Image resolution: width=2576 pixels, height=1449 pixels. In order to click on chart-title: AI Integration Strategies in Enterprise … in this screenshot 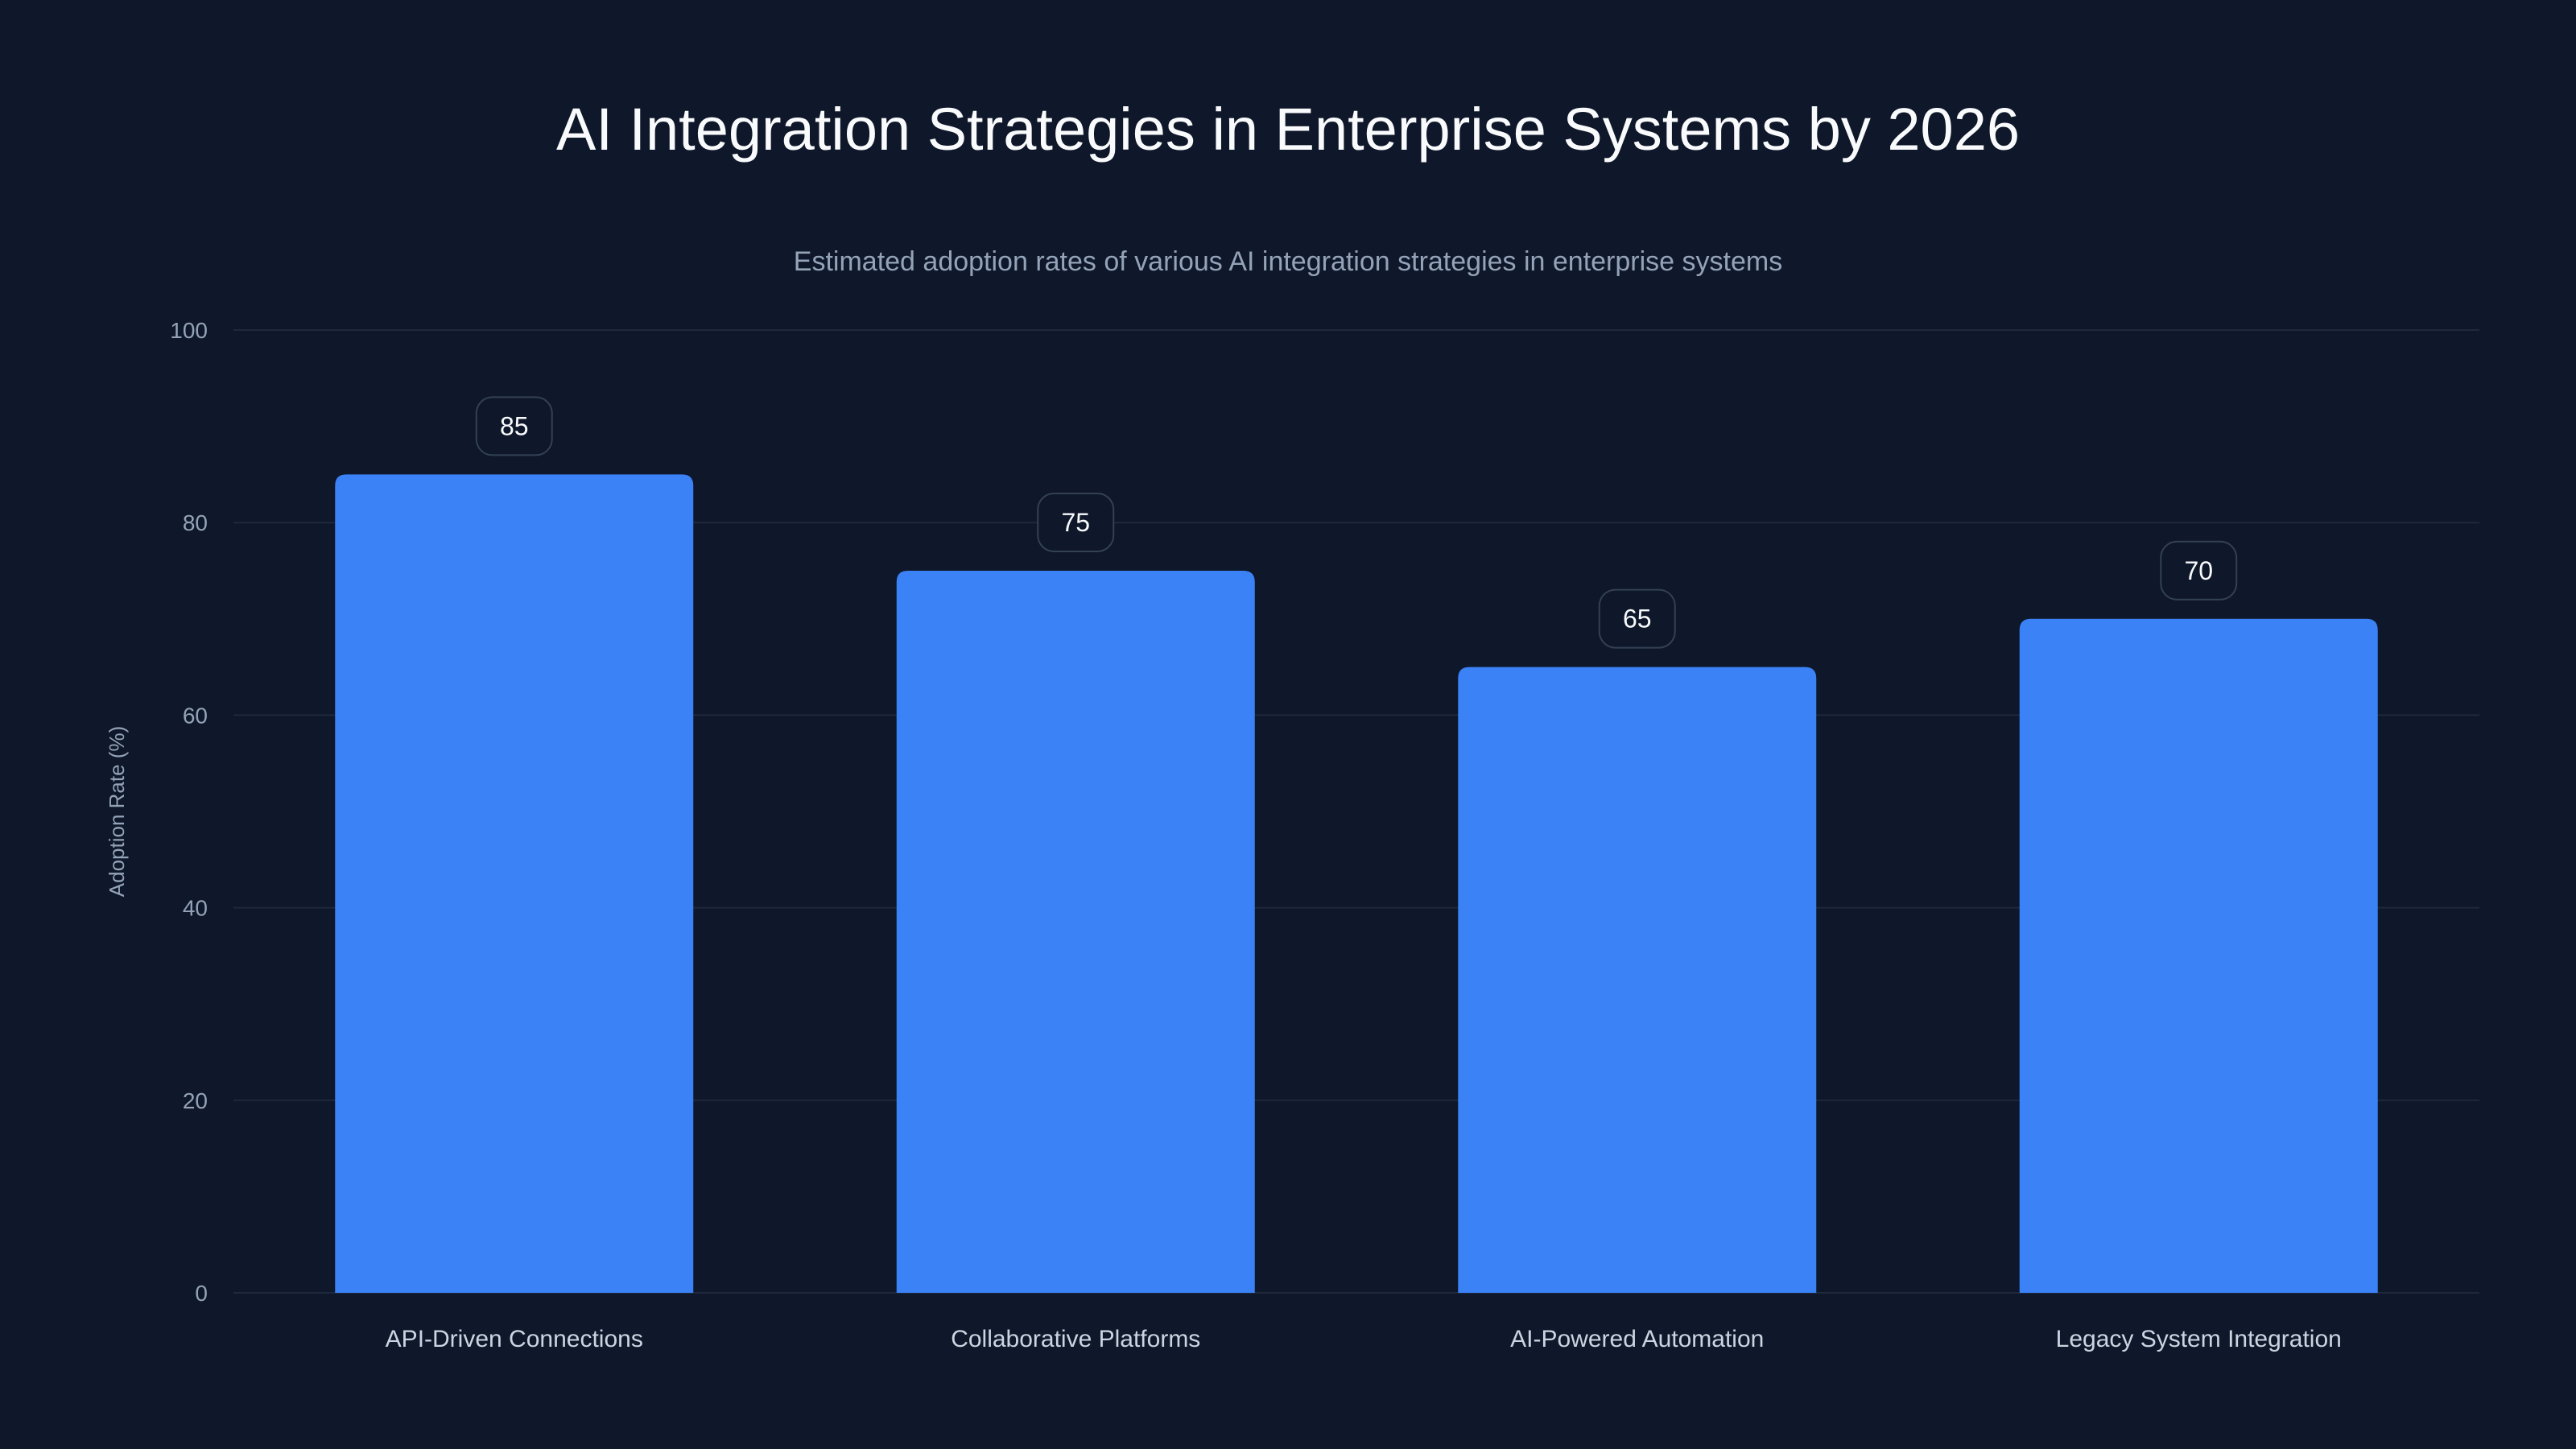, I will do `click(1288, 129)`.